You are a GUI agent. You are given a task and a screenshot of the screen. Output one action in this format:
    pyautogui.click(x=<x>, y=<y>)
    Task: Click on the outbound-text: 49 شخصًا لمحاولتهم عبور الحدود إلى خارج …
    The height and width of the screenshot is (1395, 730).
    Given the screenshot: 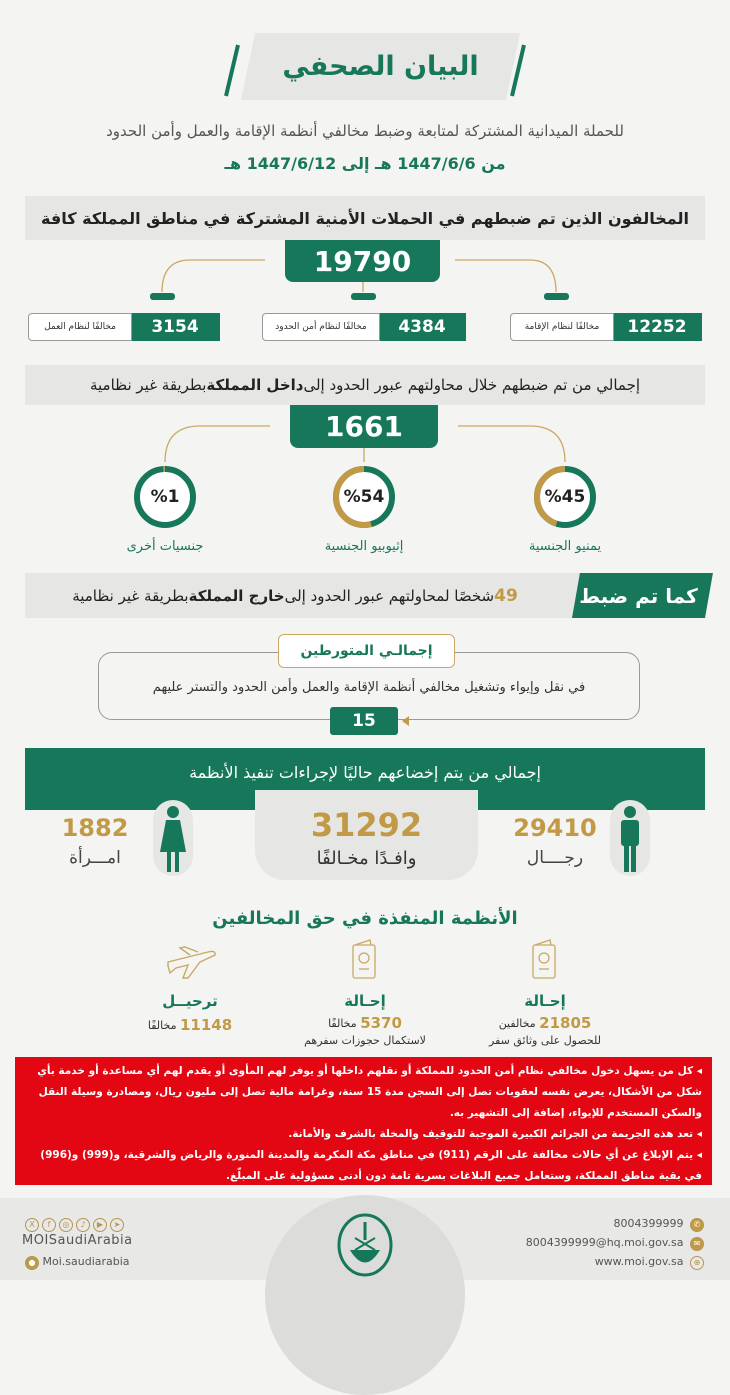 What is the action you would take?
    pyautogui.click(x=295, y=595)
    